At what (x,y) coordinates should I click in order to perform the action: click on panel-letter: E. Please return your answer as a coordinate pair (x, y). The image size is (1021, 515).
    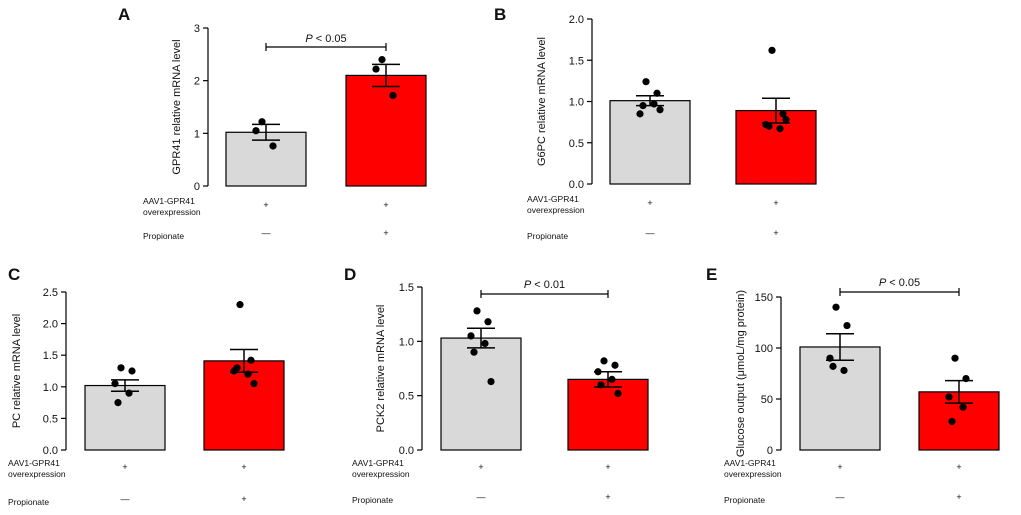
    Looking at the image, I should click on (711, 274).